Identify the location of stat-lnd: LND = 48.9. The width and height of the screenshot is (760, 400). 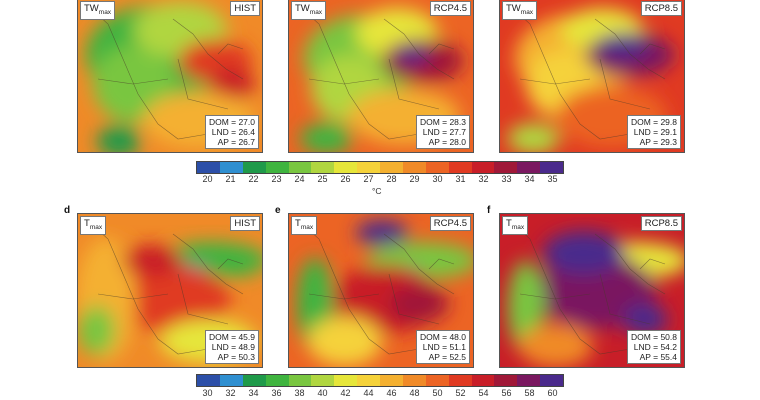
(233, 347).